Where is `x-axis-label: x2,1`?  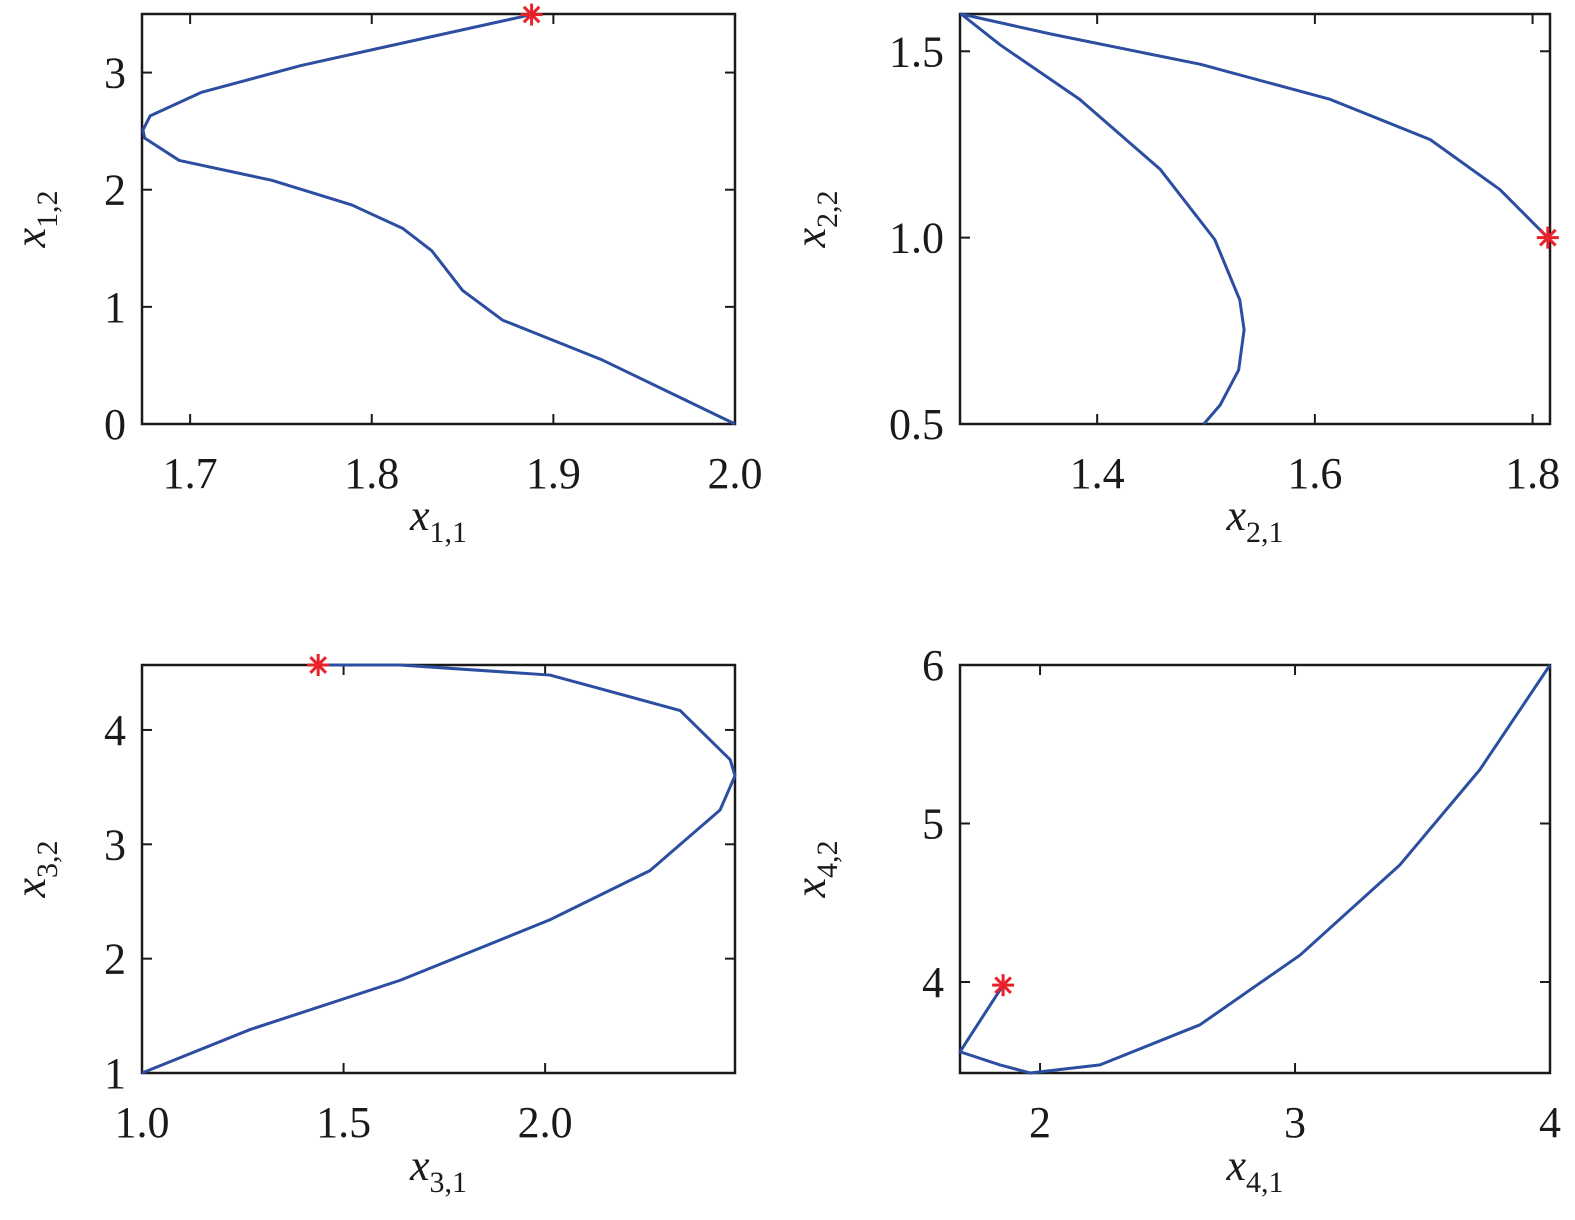
x-axis-label: x2,1 is located at coordinates (1254, 520).